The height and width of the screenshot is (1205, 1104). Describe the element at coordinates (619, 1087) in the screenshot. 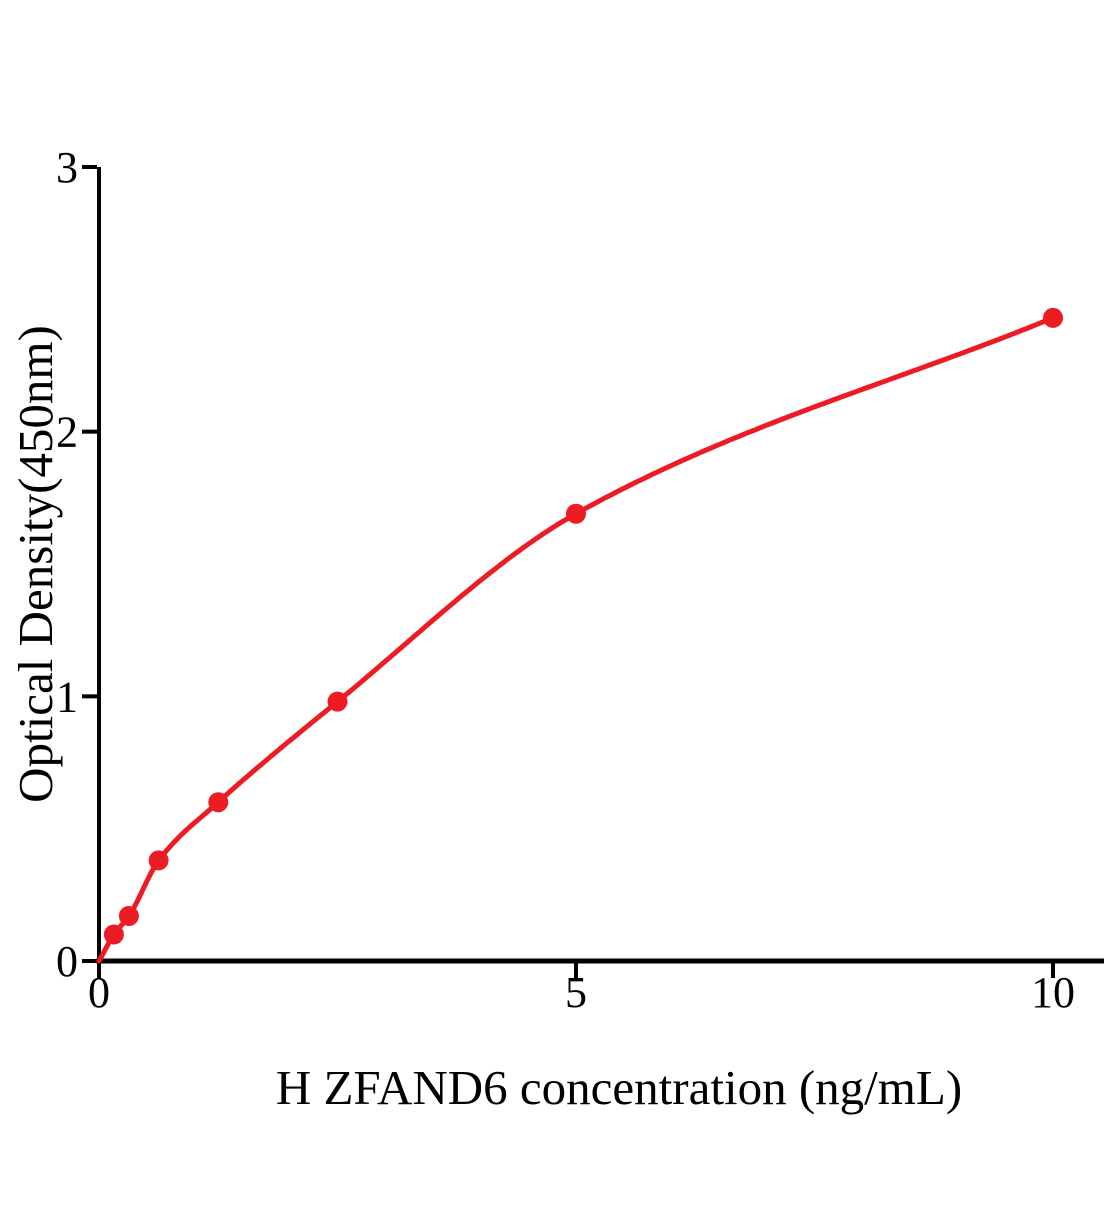

I see `x-axis-title: H ZFAND6 concentration (ng/mL)` at that location.